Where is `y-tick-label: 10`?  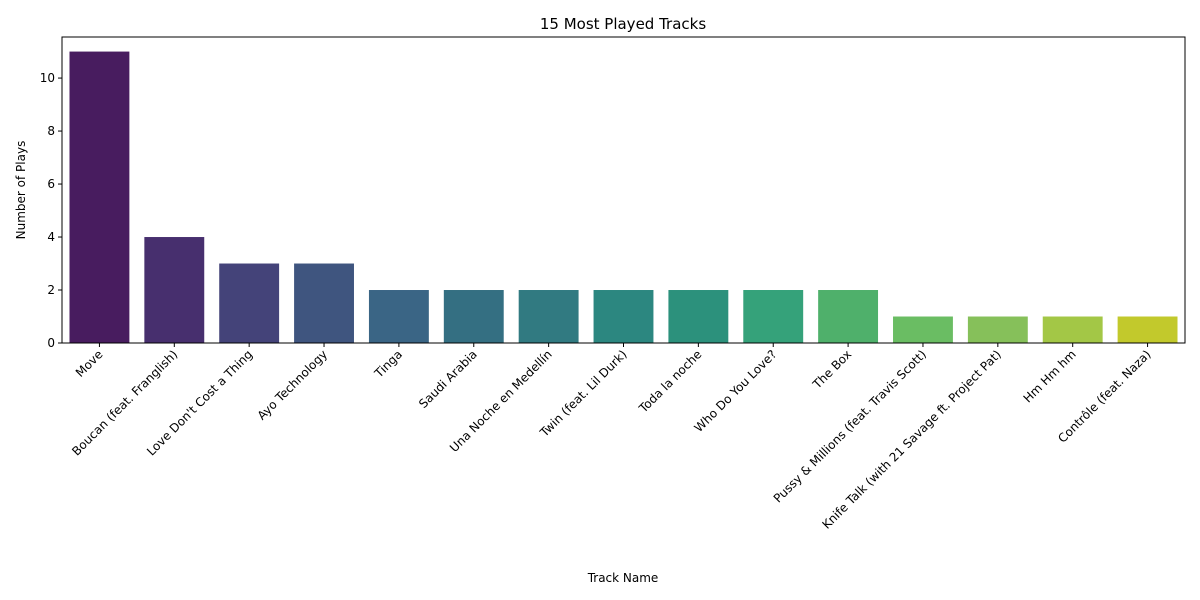
y-tick-label: 10 is located at coordinates (47, 78).